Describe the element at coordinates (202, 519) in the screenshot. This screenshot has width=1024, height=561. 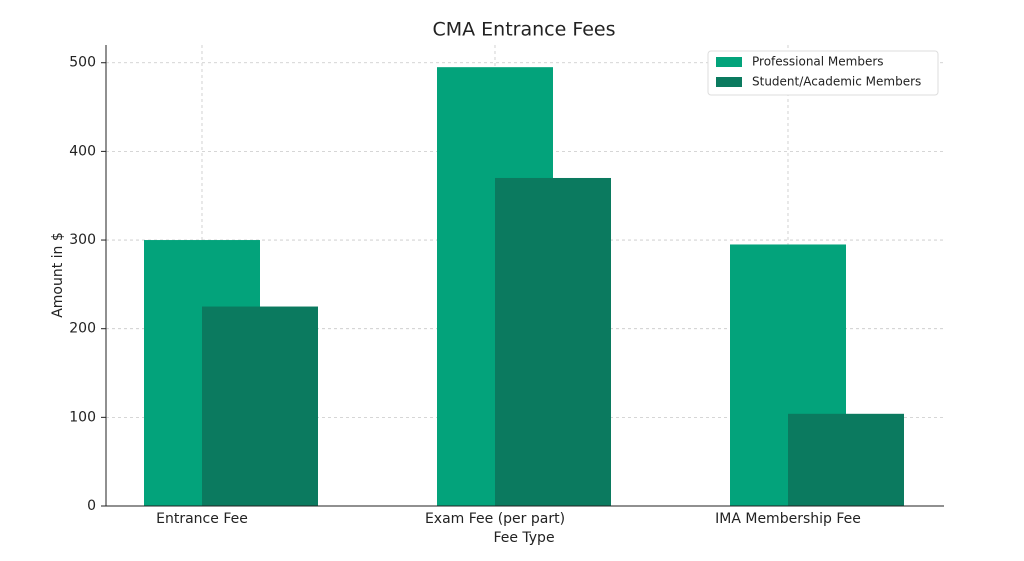
I see `x-tick-label: Entrance Fee` at that location.